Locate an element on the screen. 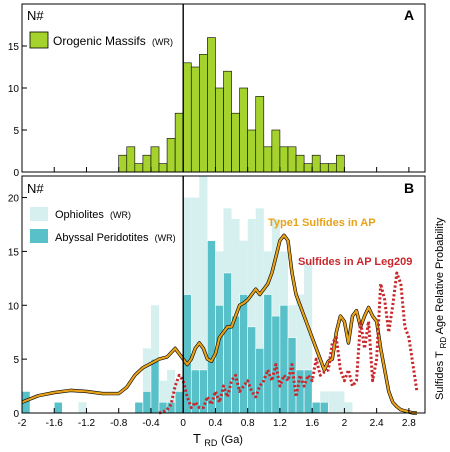 This screenshot has width=450, height=452. legend-abyssal: Abyssal Peridotites (WR) is located at coordinates (103, 236).